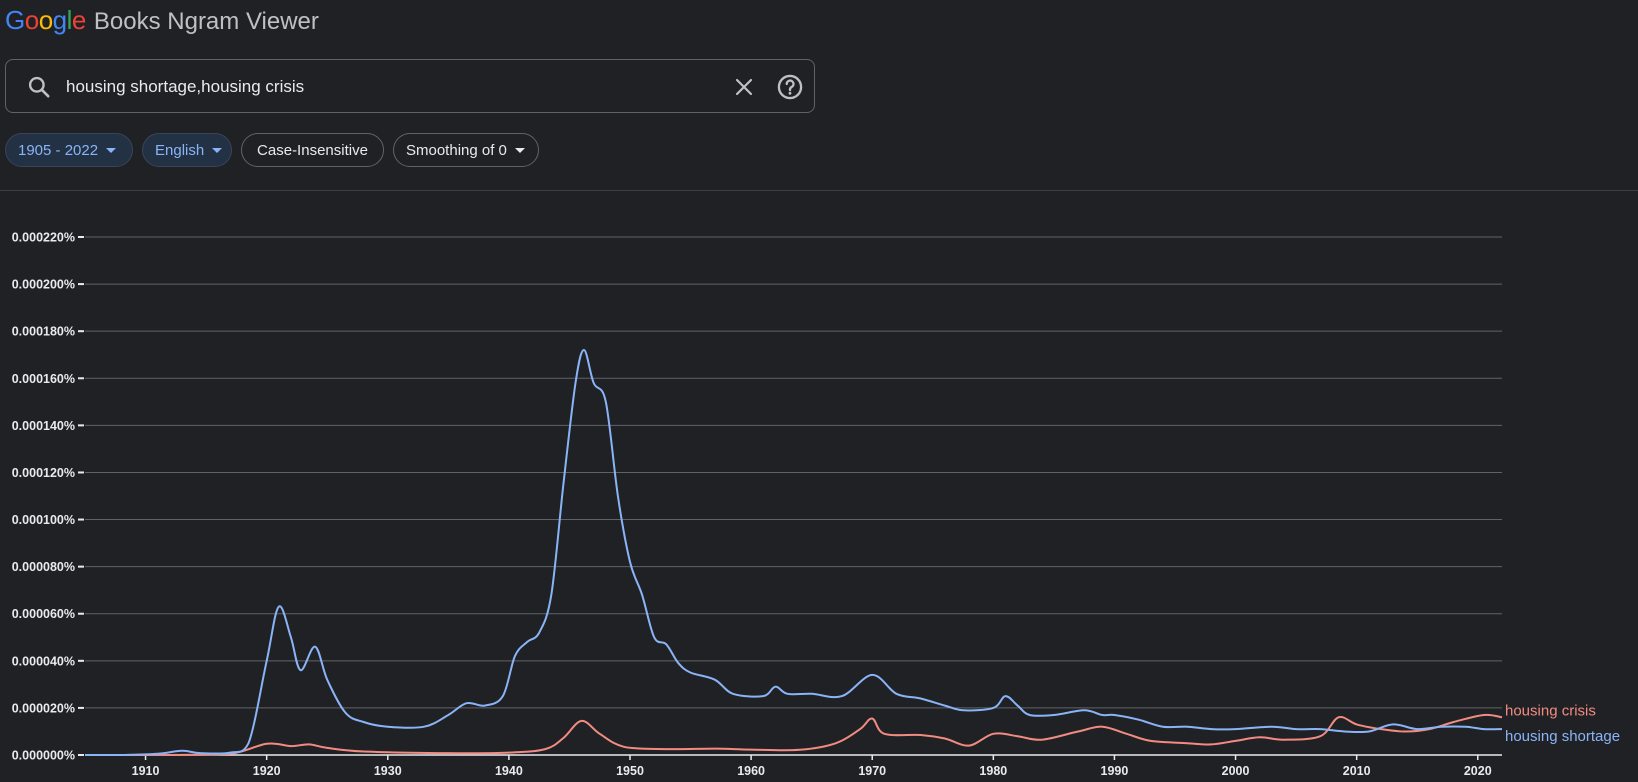 The height and width of the screenshot is (782, 1638). Describe the element at coordinates (1550, 710) in the screenshot. I see `series-label-housing-crisis: housing crisis` at that location.